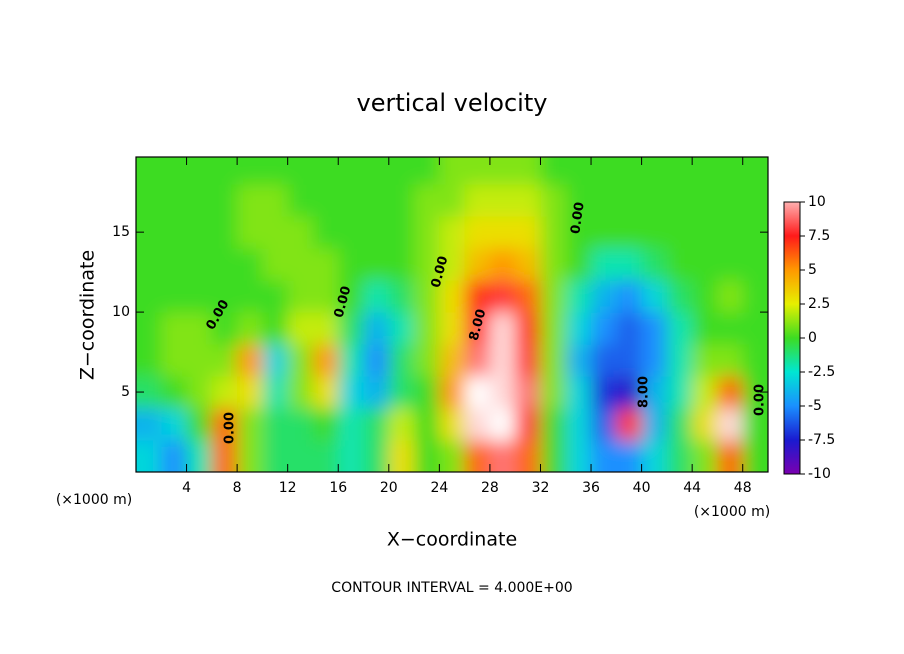  I want to click on colorbar, so click(792, 338).